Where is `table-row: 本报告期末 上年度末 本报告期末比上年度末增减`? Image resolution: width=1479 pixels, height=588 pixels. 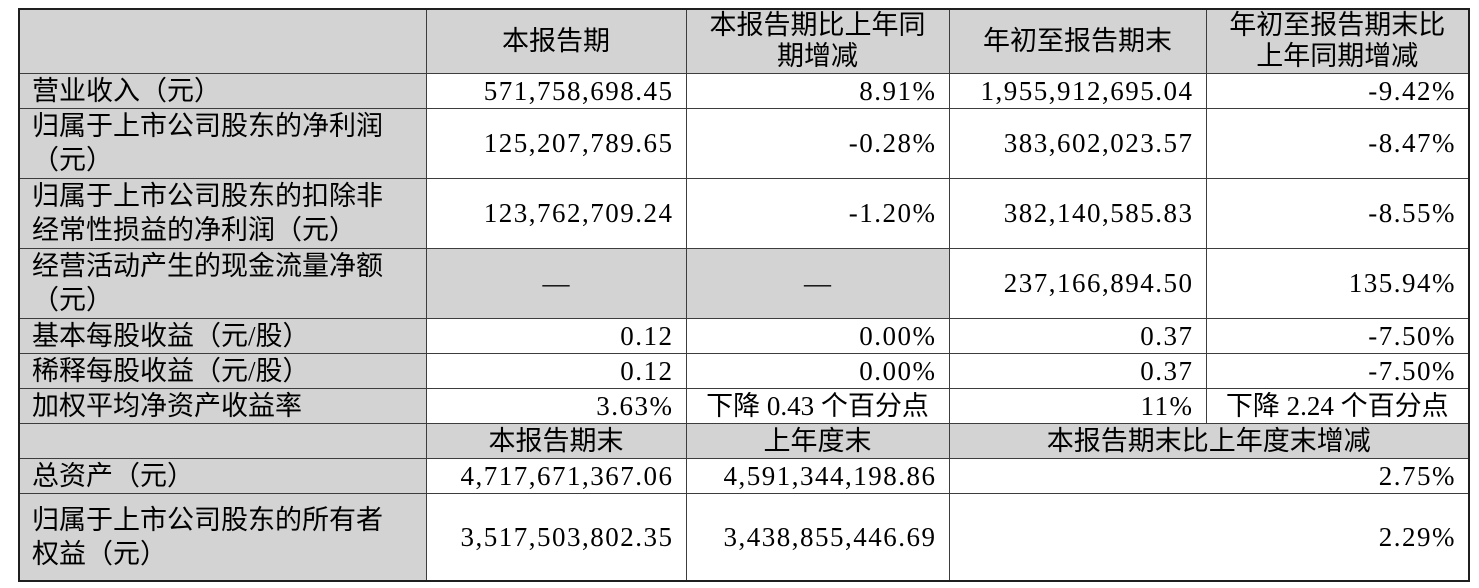
table-row: 本报告期末 上年度末 本报告期末比上年度末增减 is located at coordinates (744, 440).